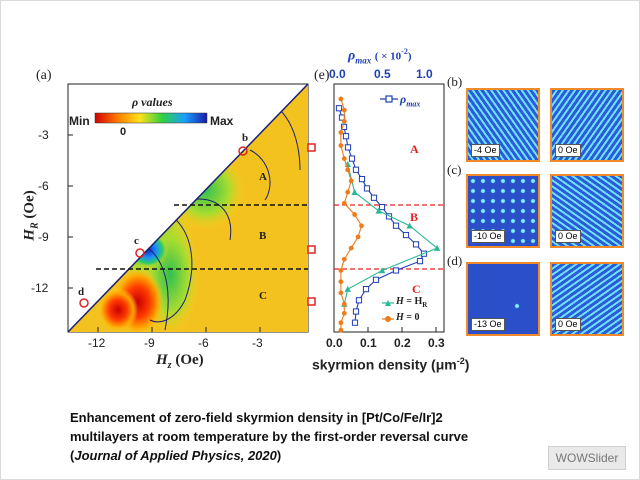 This screenshot has width=640, height=480. Describe the element at coordinates (402, 343) in the screenshot. I see `bottom-tick: 0.2` at that location.